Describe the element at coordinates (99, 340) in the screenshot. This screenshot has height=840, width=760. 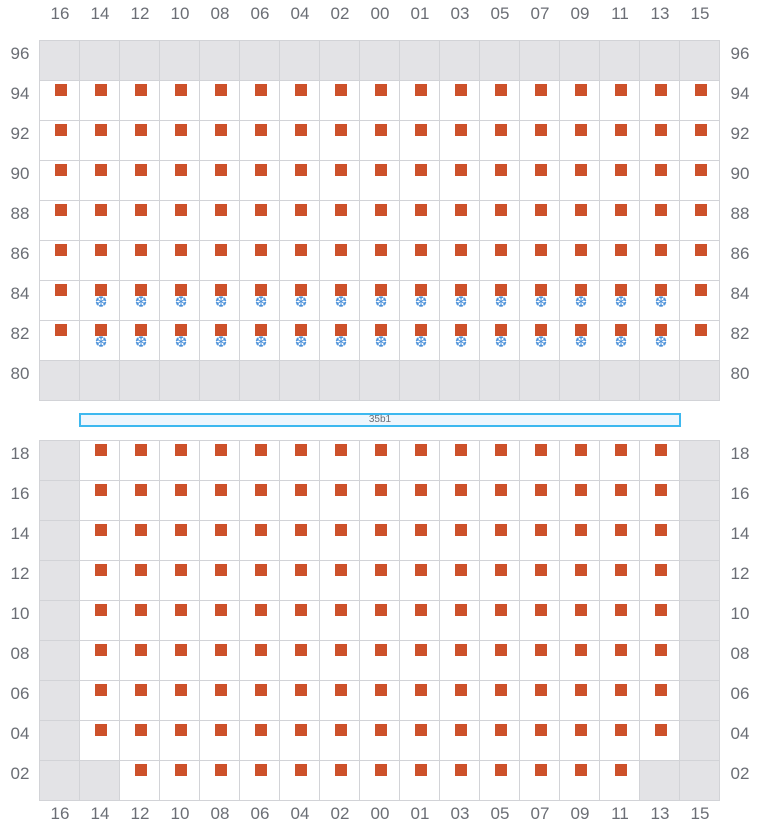
I see `slot-cell-82-14: ❆` at that location.